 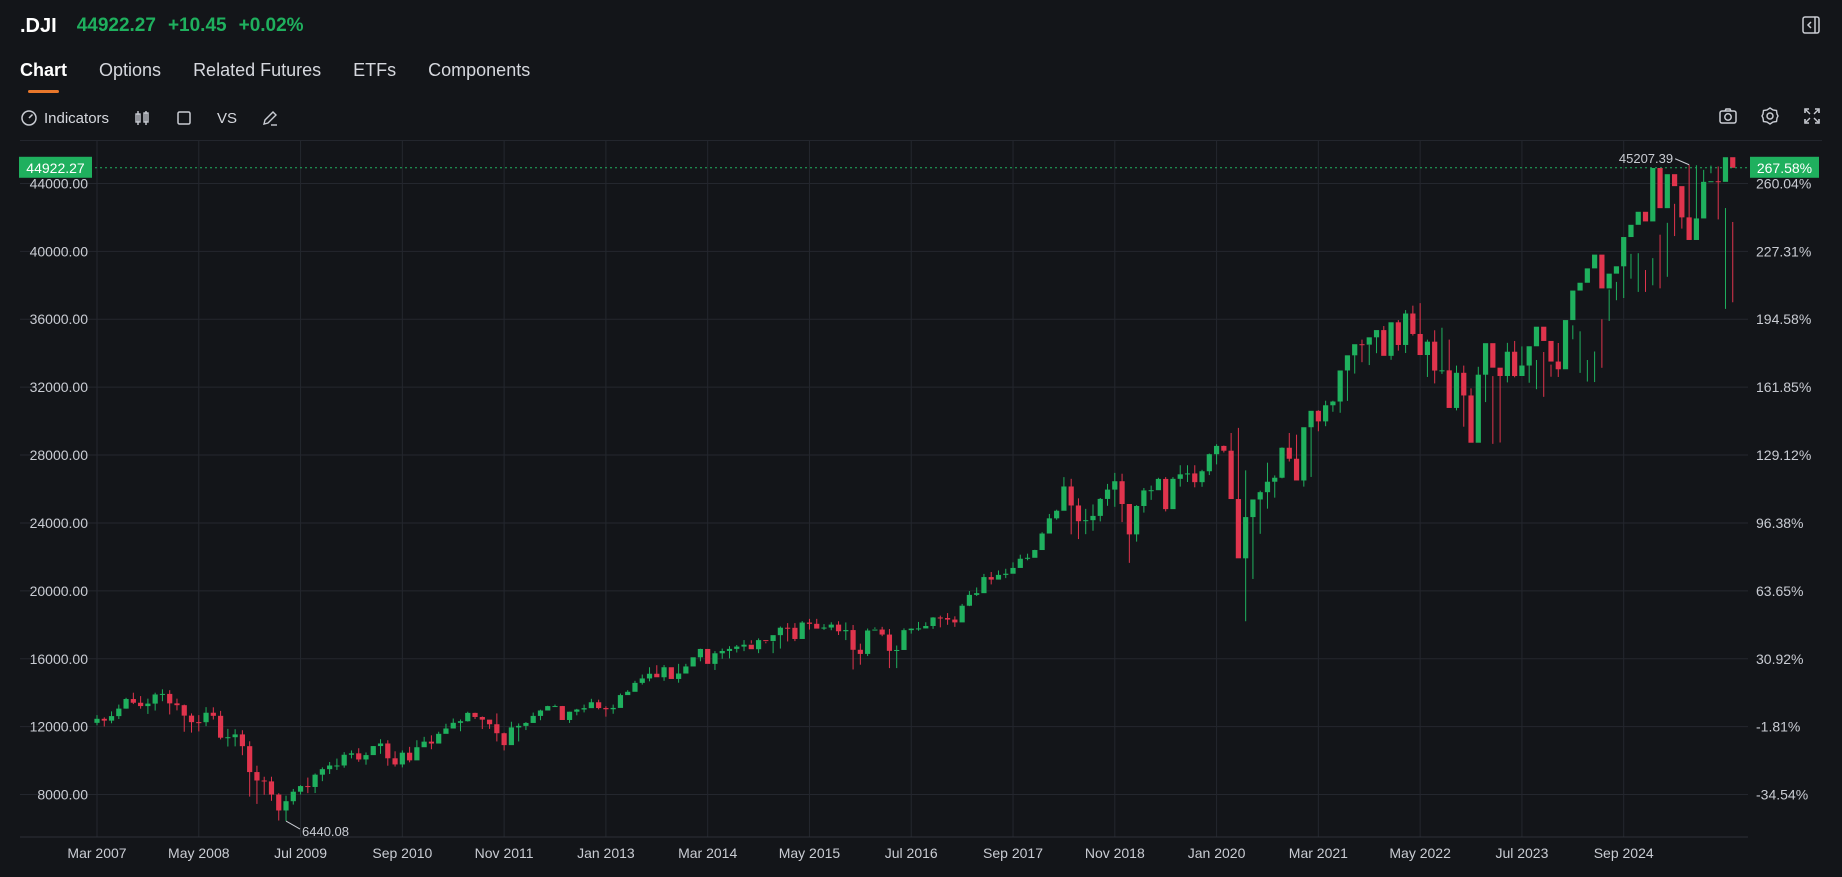 I want to click on square-icon, so click(x=184, y=118).